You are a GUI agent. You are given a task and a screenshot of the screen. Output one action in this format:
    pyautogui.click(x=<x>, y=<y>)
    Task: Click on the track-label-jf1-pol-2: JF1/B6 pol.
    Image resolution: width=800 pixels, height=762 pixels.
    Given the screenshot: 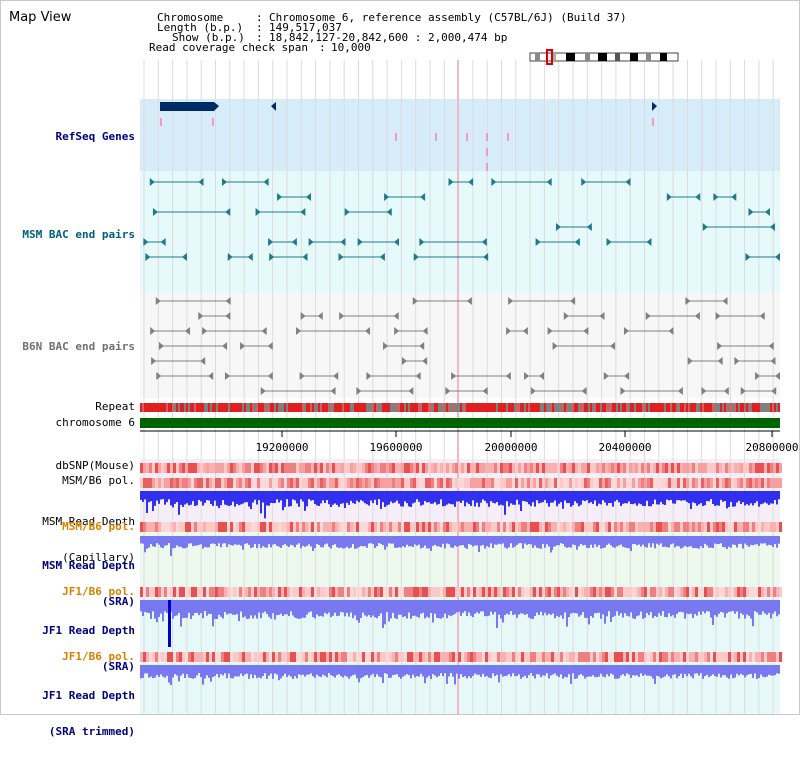 What is the action you would take?
    pyautogui.click(x=98, y=656)
    